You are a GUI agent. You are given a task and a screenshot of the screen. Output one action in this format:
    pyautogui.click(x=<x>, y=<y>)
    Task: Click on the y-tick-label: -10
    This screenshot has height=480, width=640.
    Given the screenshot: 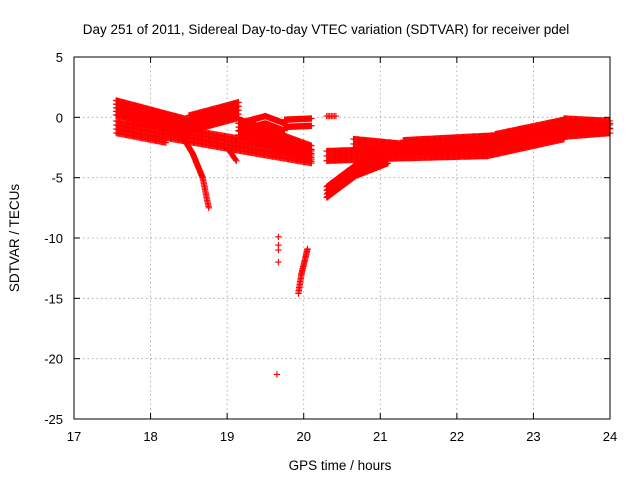 What is the action you would take?
    pyautogui.click(x=53, y=238)
    